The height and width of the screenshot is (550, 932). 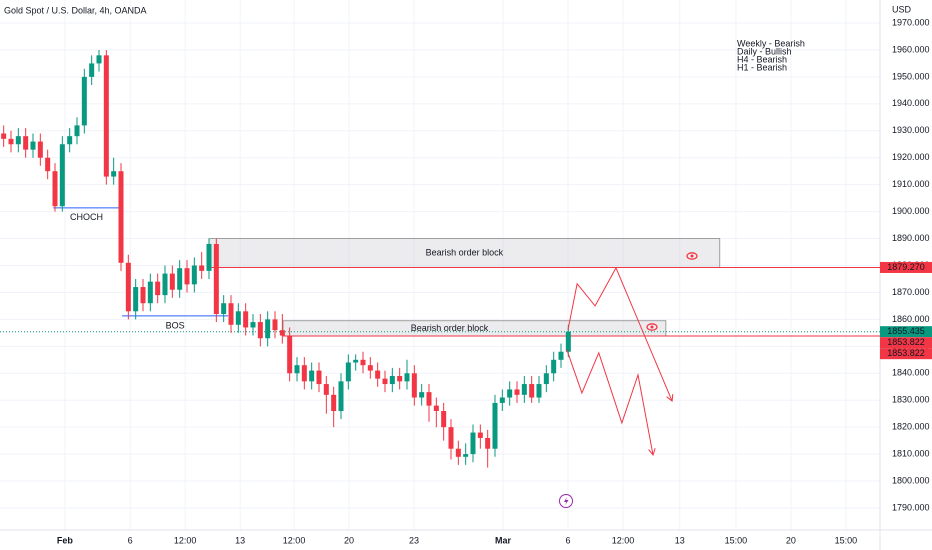 I want to click on y-tick-label: 1960.000, so click(x=911, y=49).